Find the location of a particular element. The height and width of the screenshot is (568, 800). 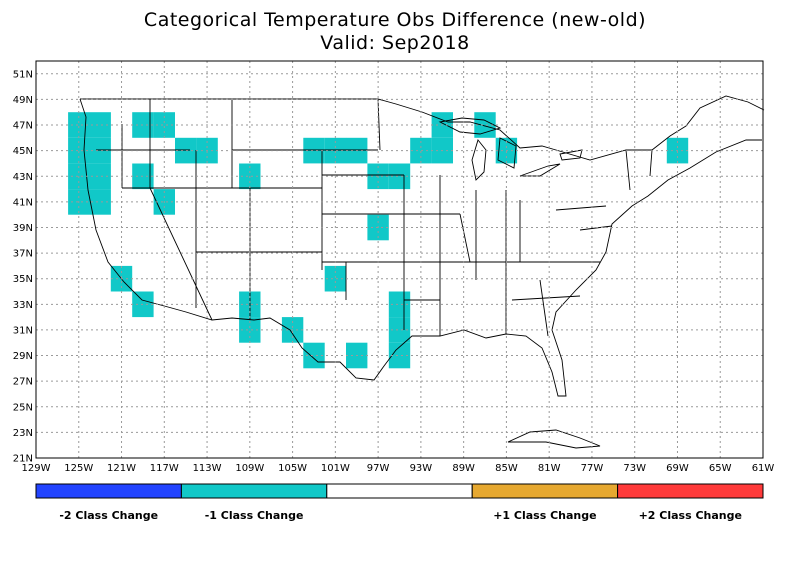

lon-tick-label: 125W is located at coordinates (78, 468).